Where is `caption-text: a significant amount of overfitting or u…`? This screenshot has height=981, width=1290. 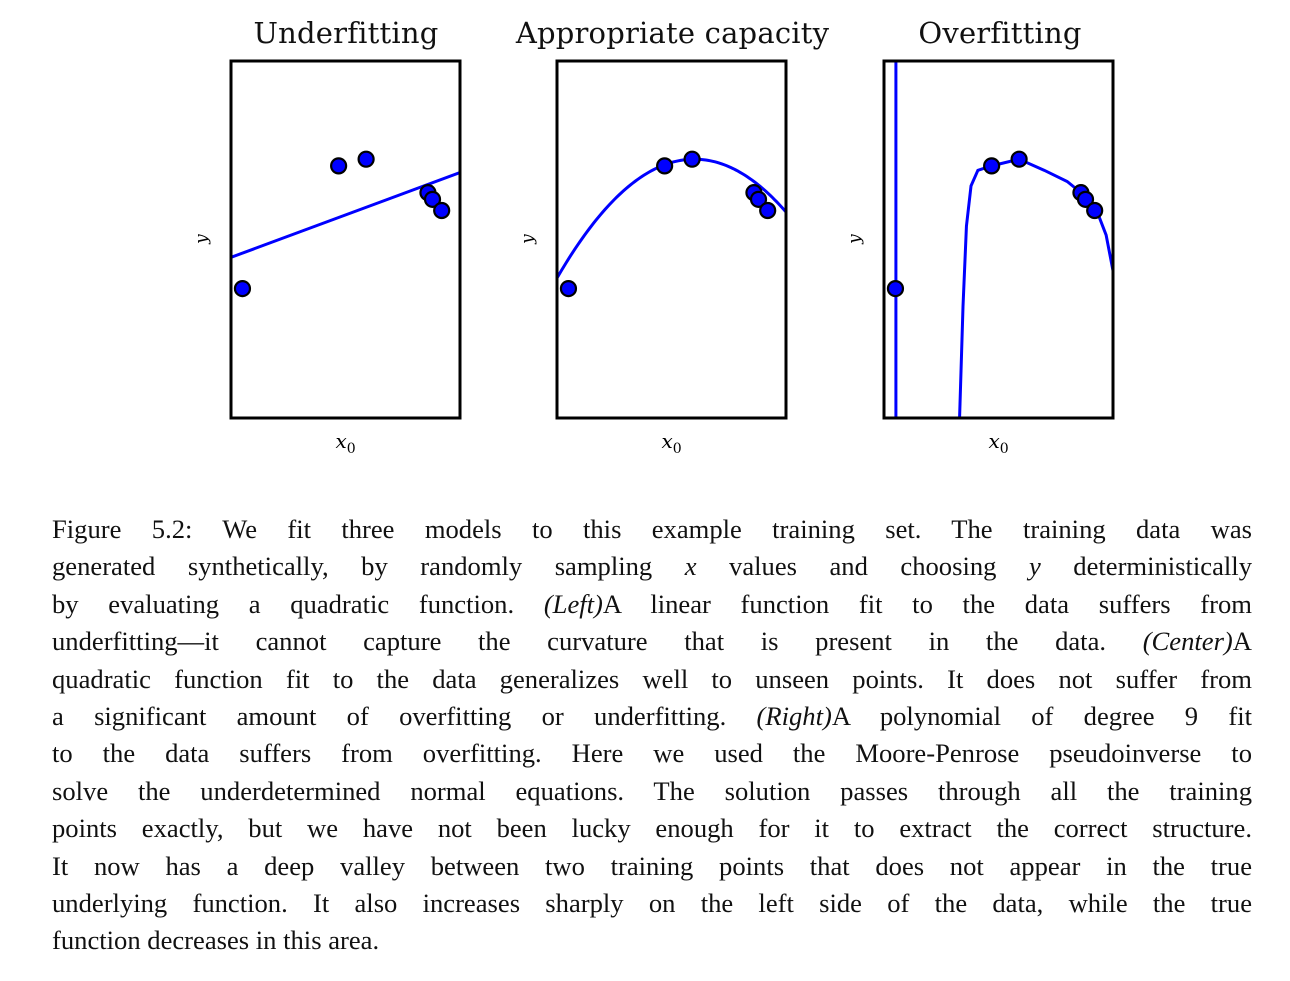 caption-text: a significant amount of overfitting or u… is located at coordinates (404, 716).